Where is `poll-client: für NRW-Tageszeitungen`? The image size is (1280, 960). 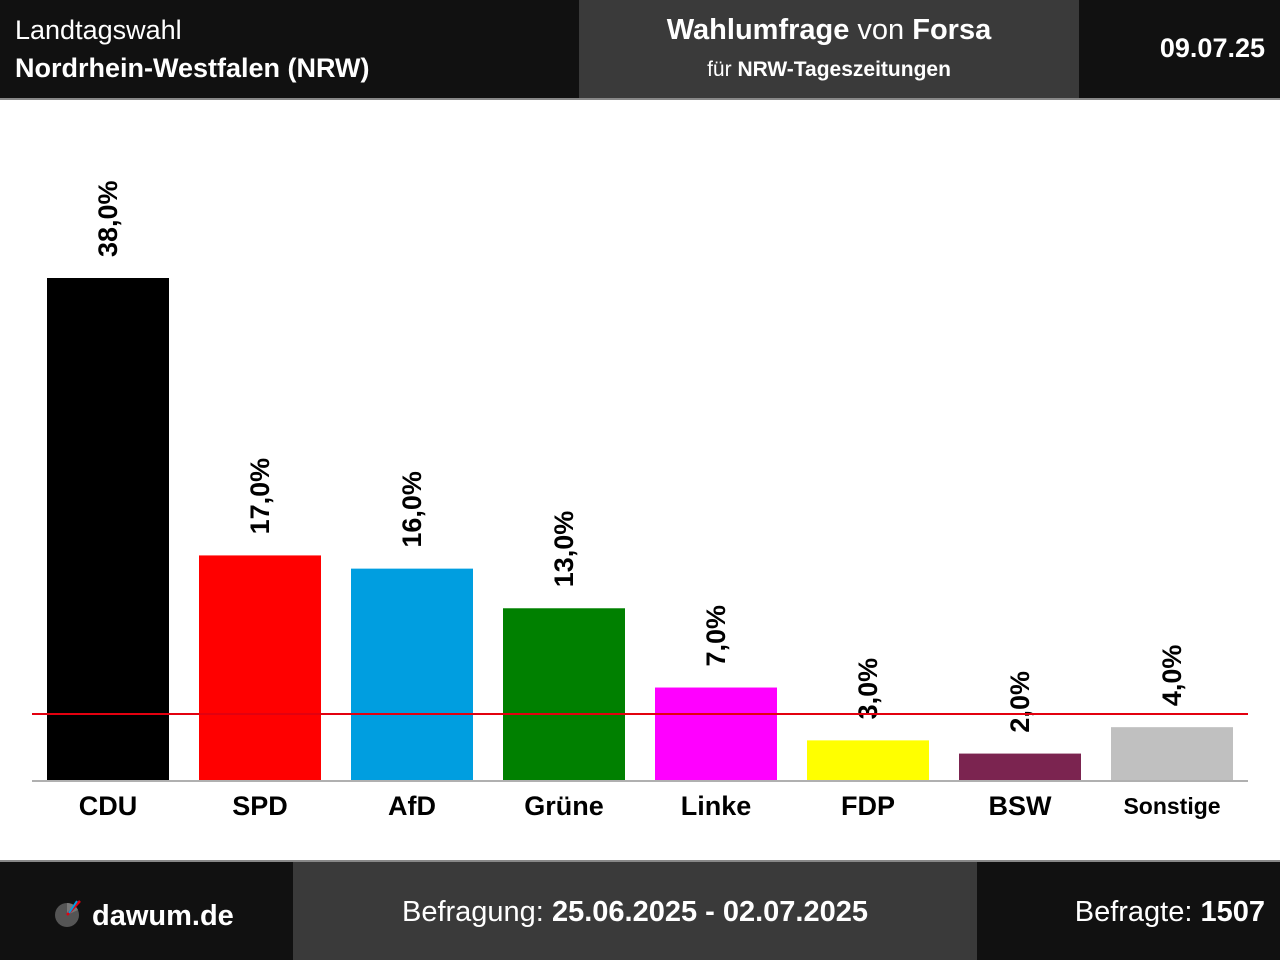 poll-client: für NRW-Tageszeitungen is located at coordinates (829, 70).